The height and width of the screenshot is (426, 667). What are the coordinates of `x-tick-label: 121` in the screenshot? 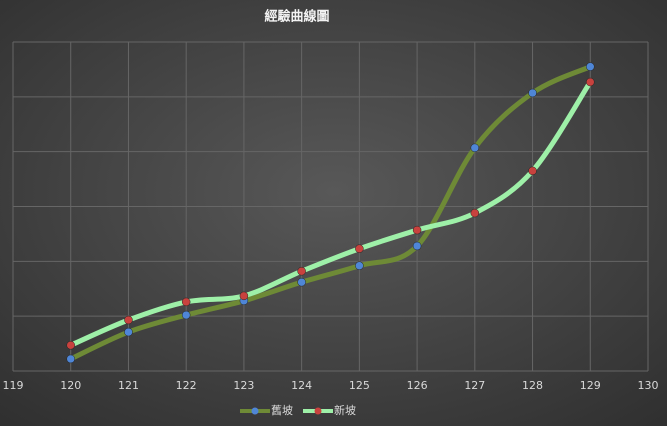 It's located at (128, 385).